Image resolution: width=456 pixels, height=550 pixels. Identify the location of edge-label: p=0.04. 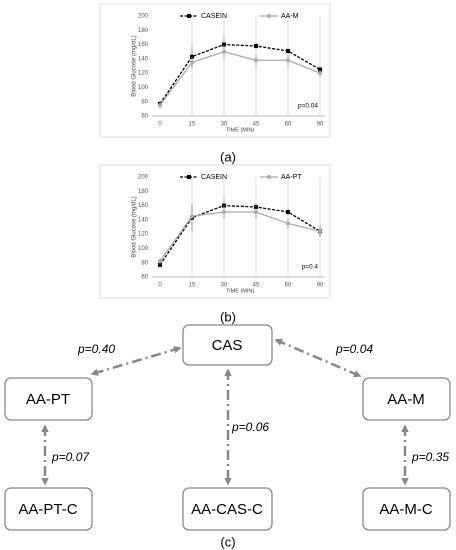
(354, 349).